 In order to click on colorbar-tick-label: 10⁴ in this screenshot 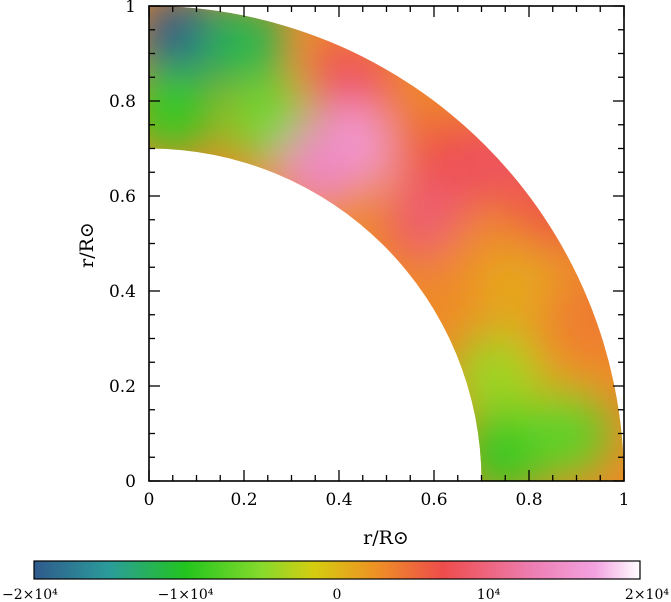, I will do `click(489, 594)`.